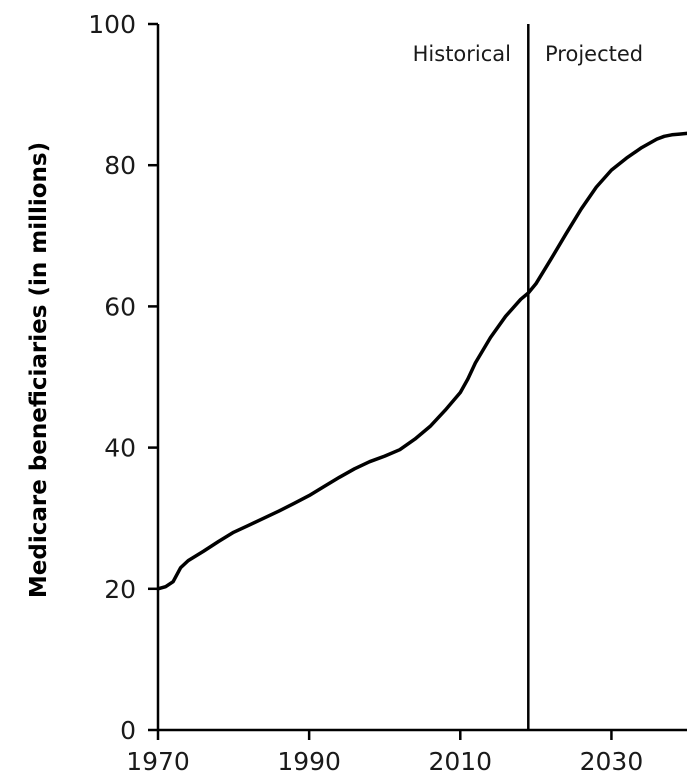 Image resolution: width=687 pixels, height=783 pixels. What do you see at coordinates (120, 165) in the screenshot?
I see `y-tick-label: 80` at bounding box center [120, 165].